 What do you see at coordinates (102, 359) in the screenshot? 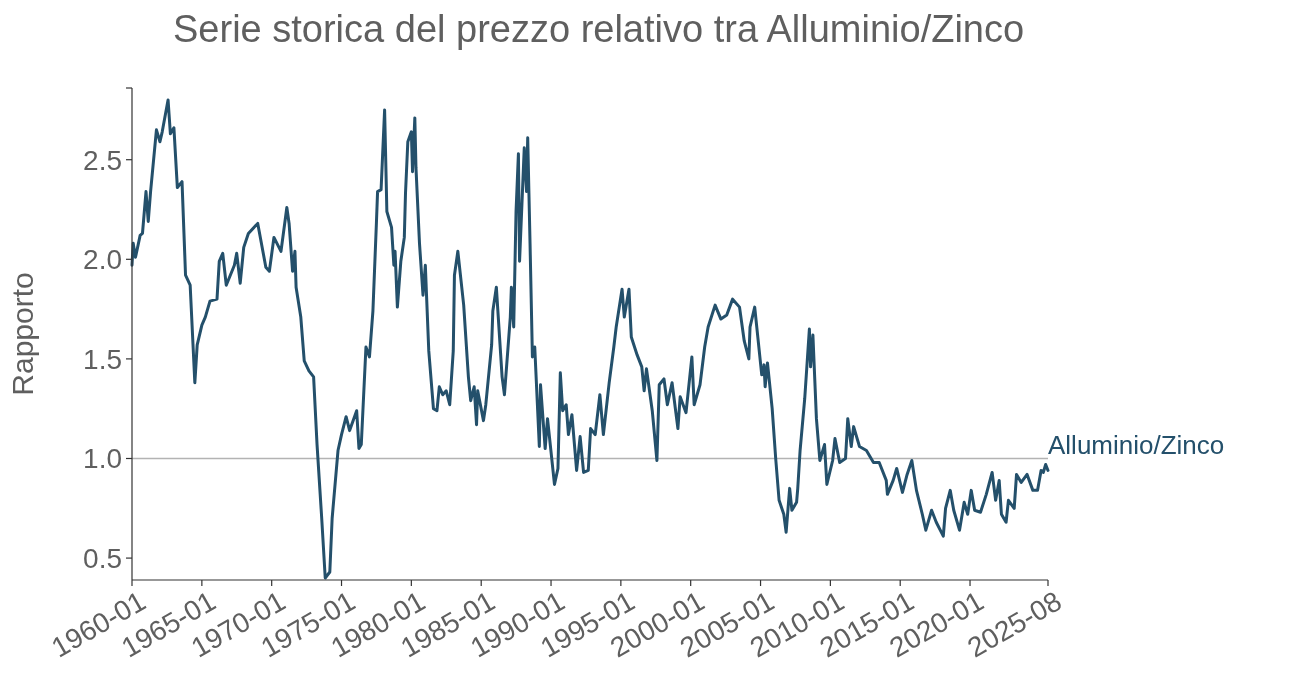
I see `y-tick-label: 1.5` at bounding box center [102, 359].